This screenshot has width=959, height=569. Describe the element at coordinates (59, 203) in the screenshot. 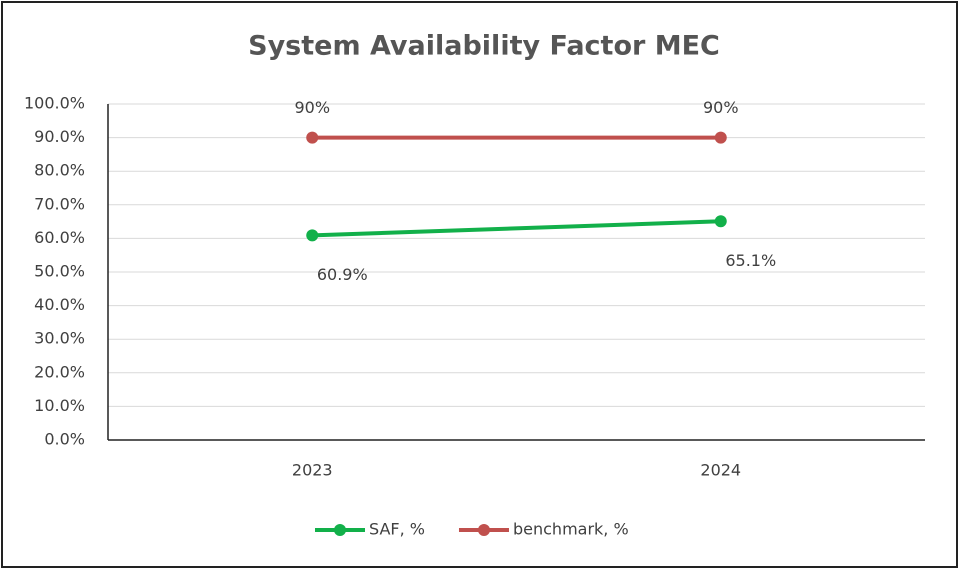

I see `y-tick-label: 70.0%` at that location.